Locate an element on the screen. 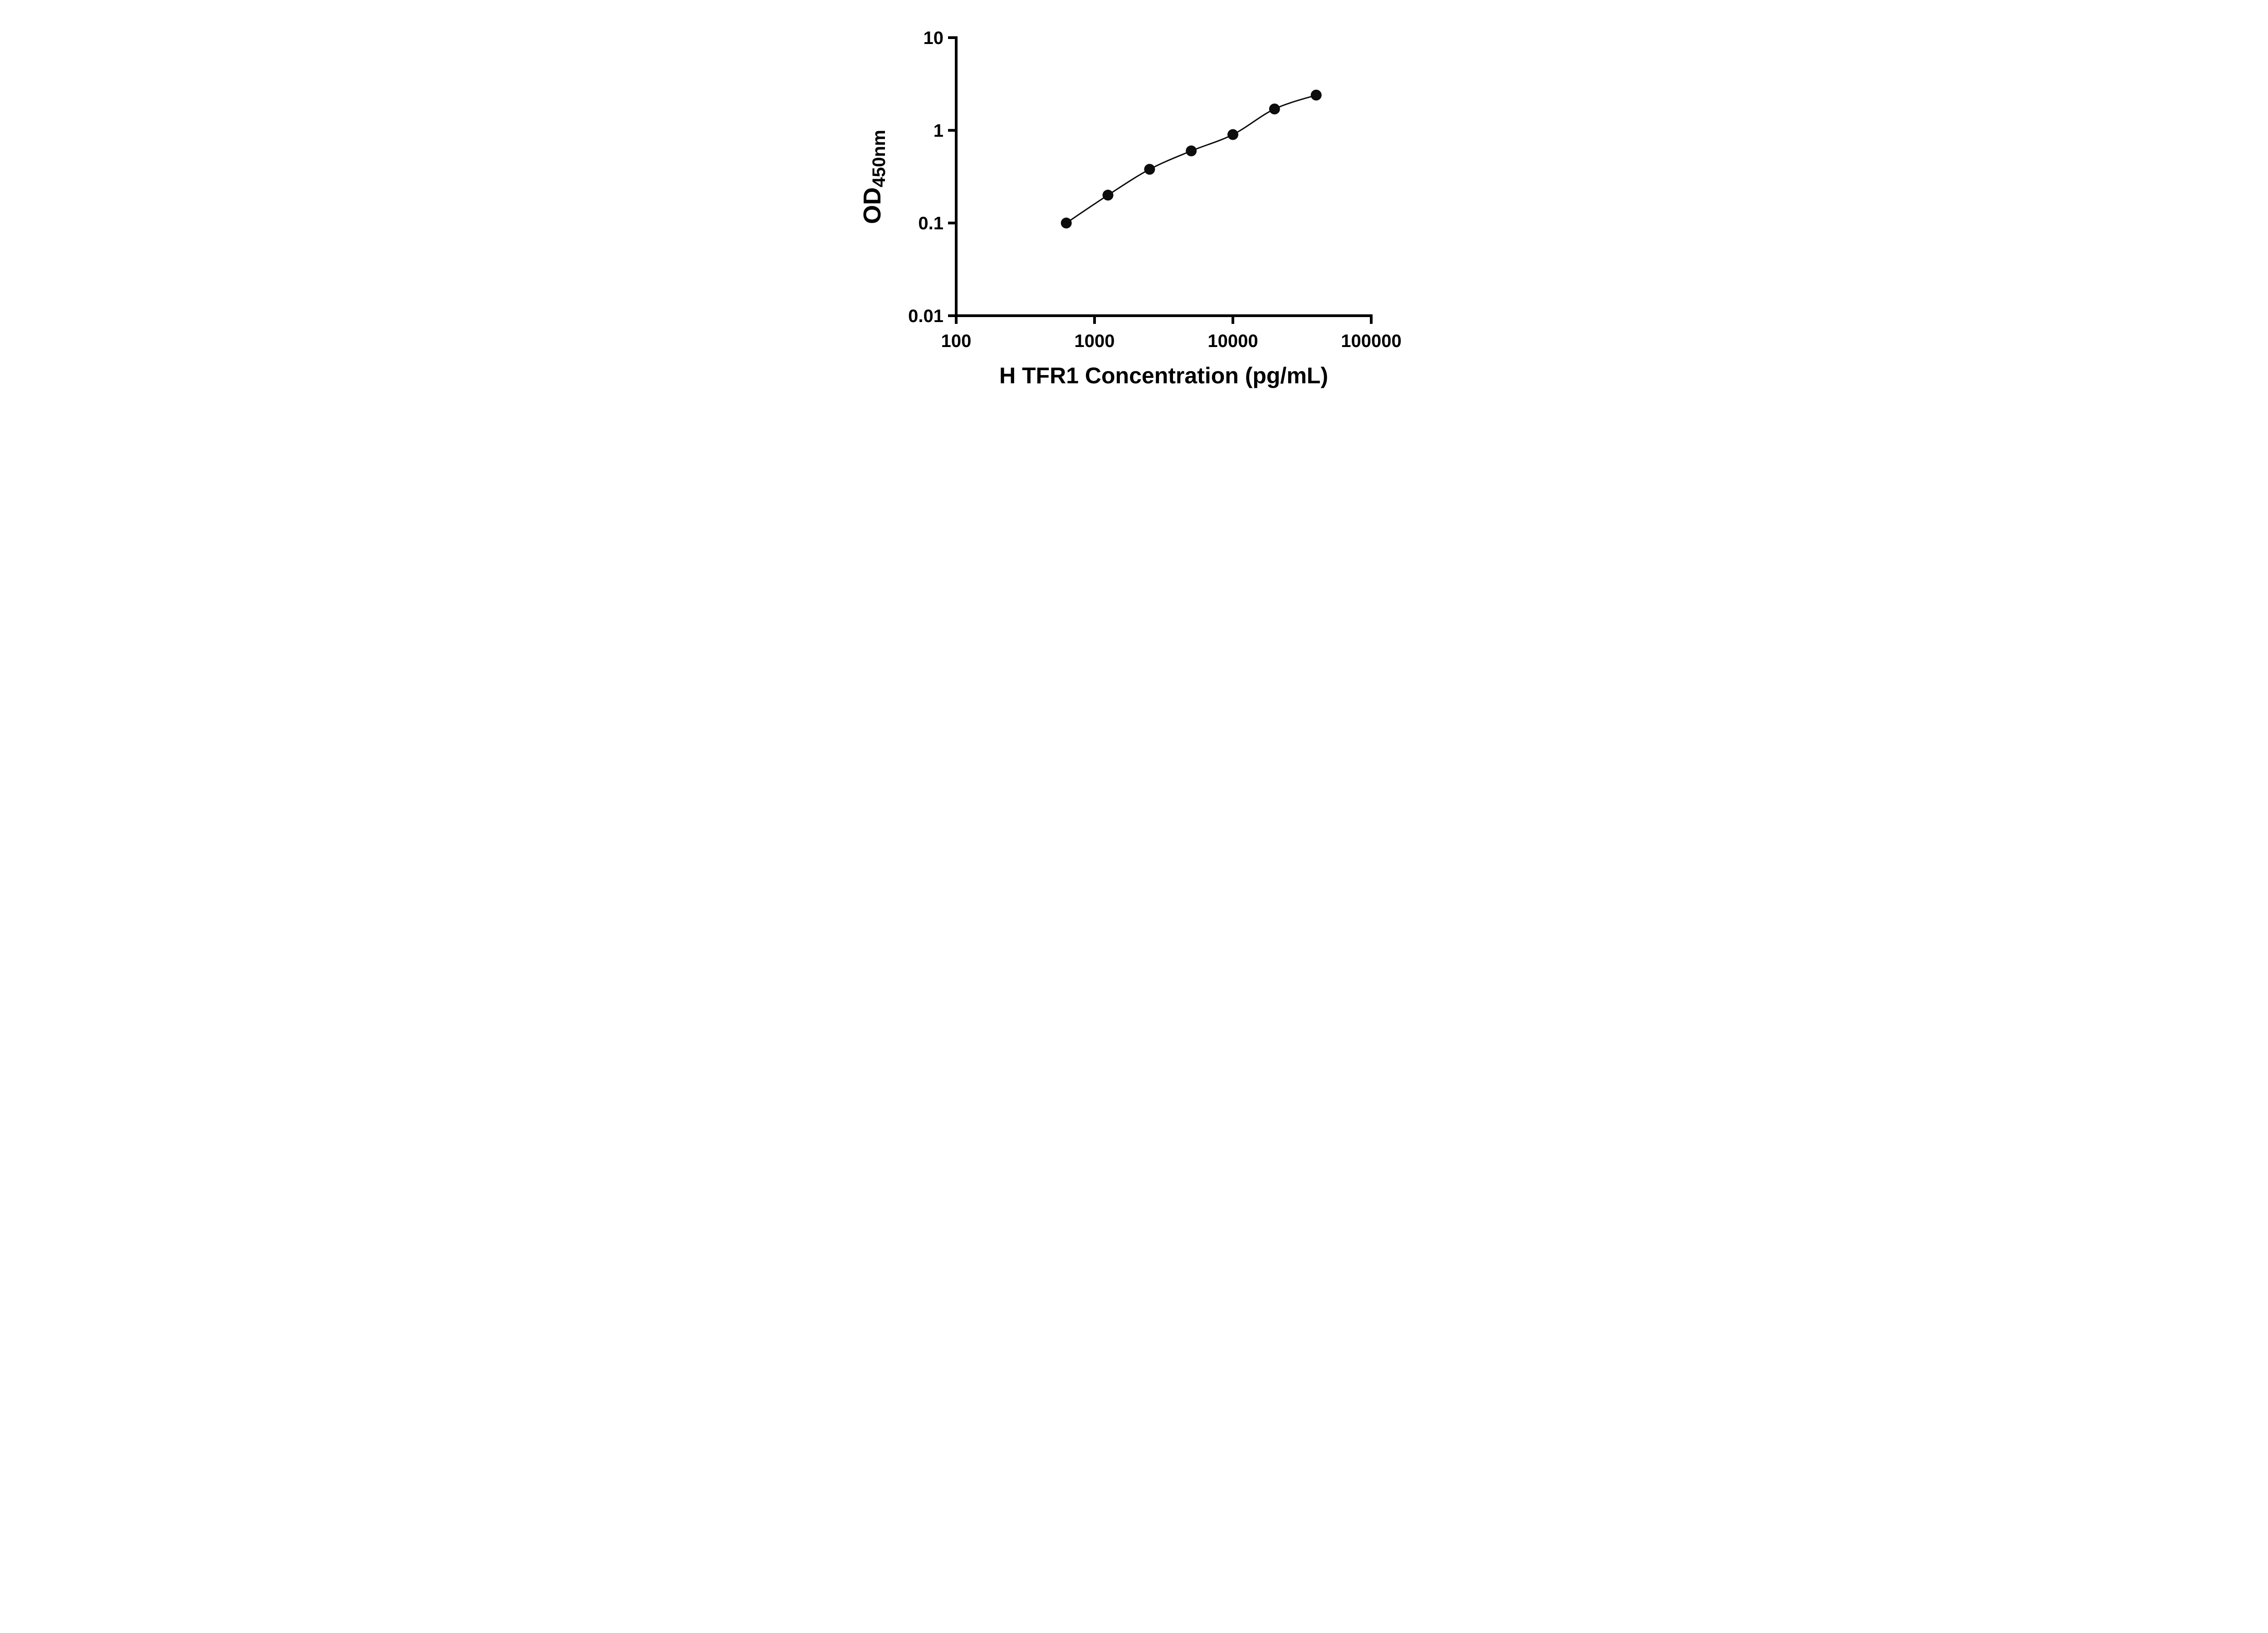 This screenshot has height=1633, width=2268. y-axis-title: OD450nm is located at coordinates (874, 177).